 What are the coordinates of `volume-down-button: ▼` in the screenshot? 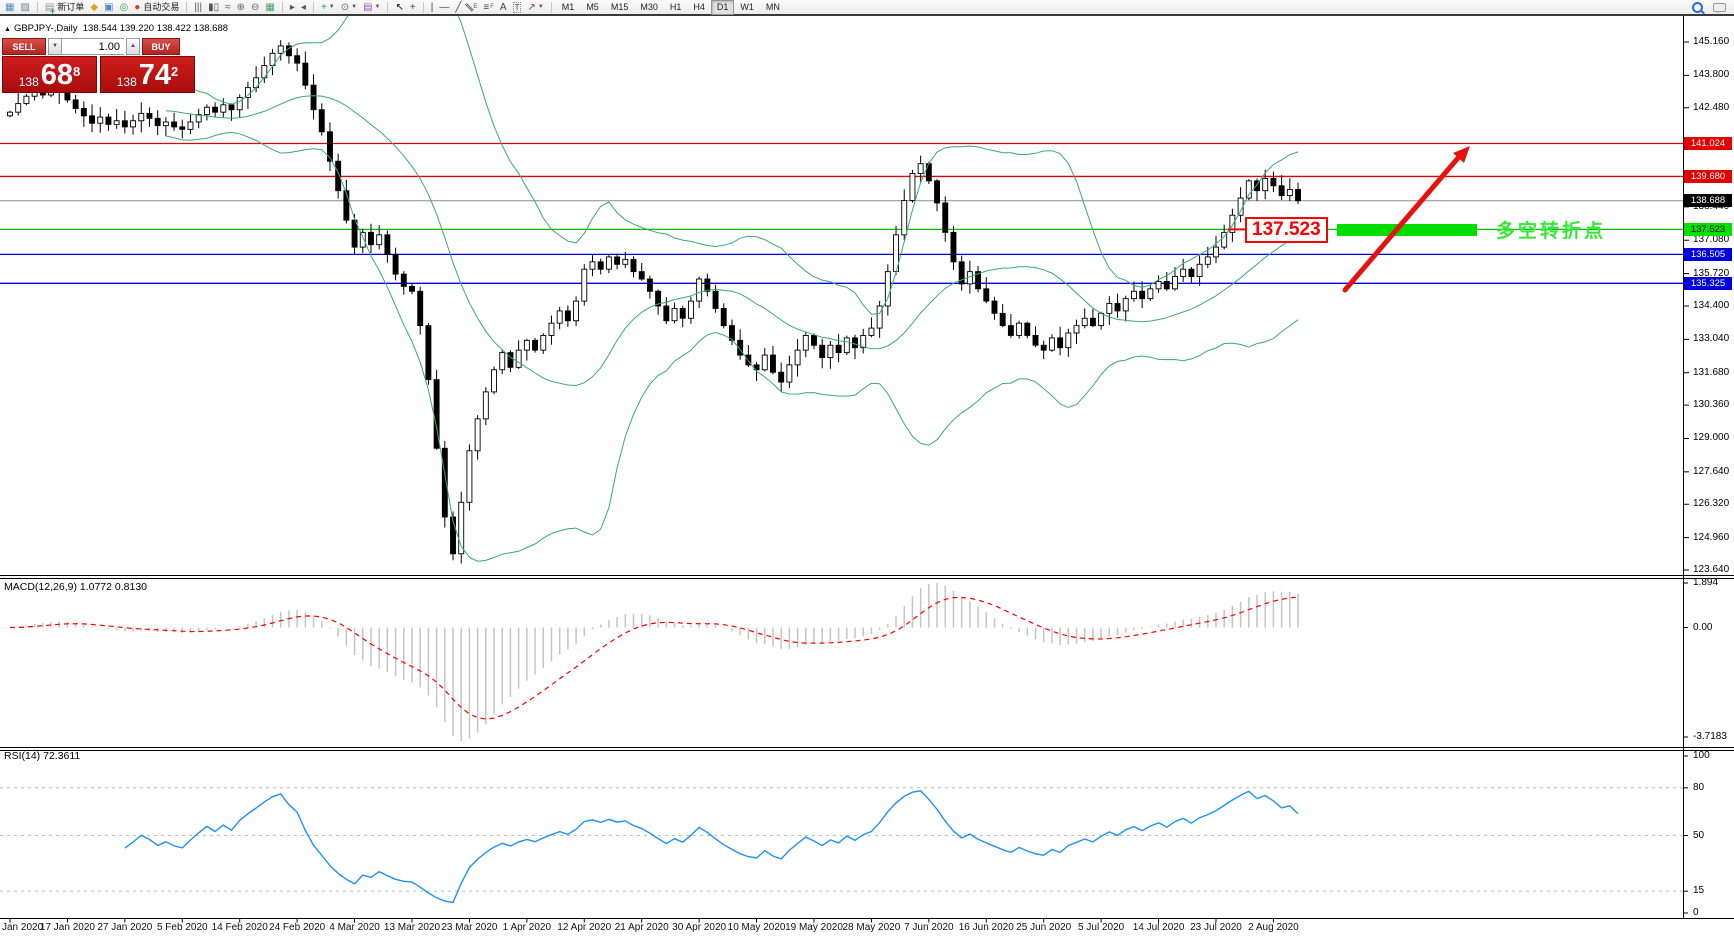 It's located at (55, 46).